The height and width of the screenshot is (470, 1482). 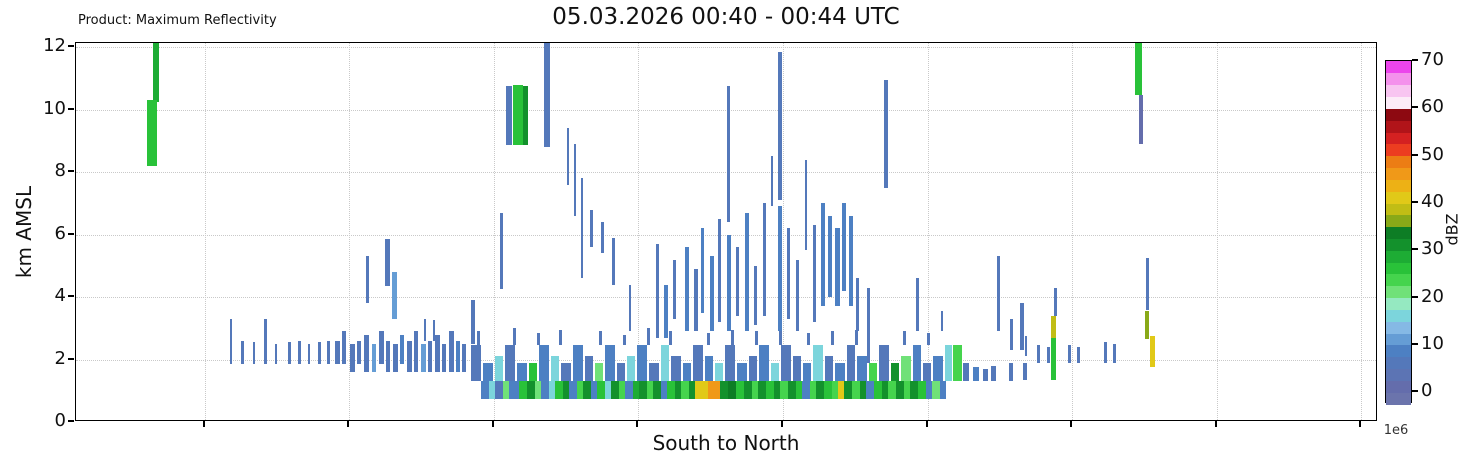 I want to click on x-axis-label: South to North, so click(x=726, y=443).